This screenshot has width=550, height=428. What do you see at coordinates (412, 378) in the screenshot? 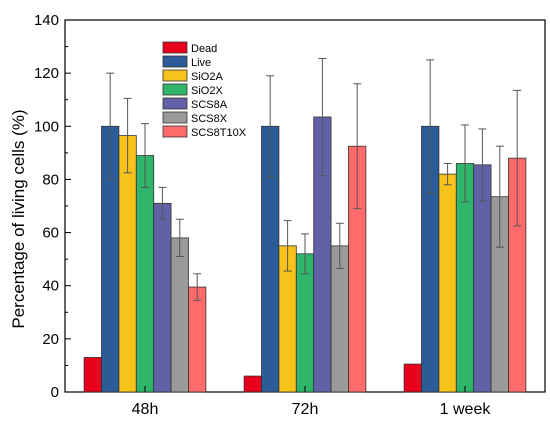
I see `bar-dead-1-week` at bounding box center [412, 378].